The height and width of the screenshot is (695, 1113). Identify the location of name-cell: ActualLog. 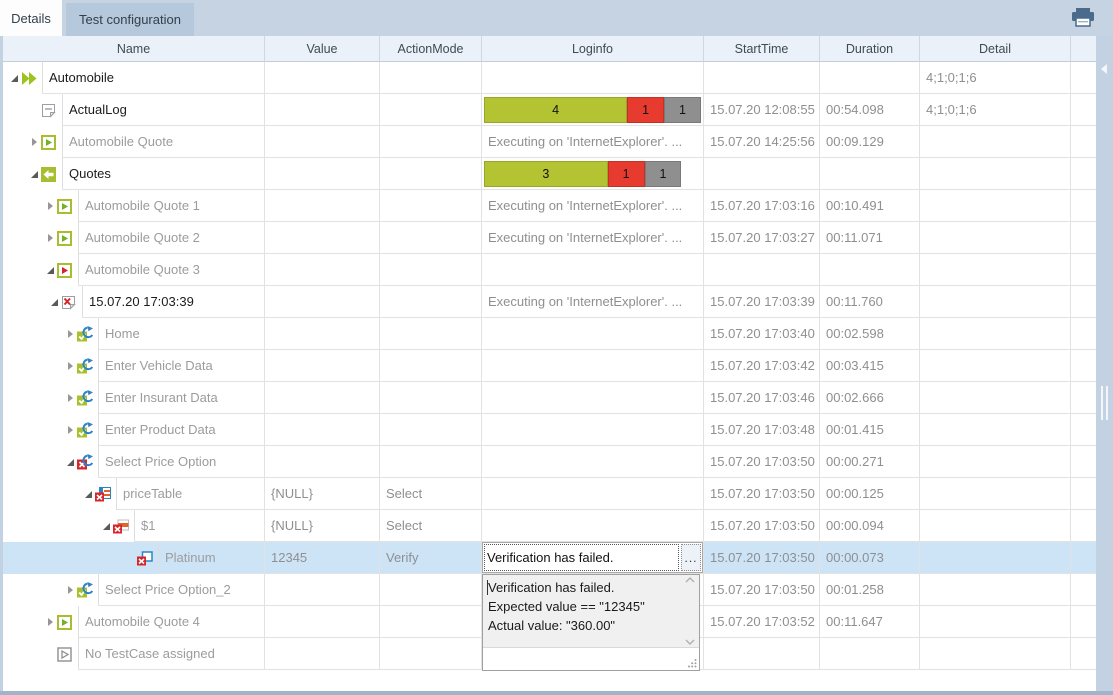
(134, 110).